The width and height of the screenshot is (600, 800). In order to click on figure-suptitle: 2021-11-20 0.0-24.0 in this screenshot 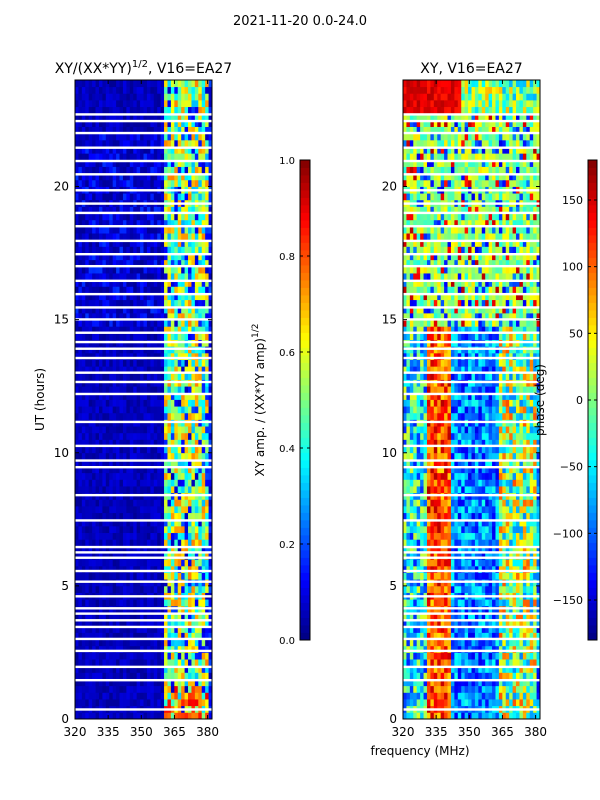, I will do `click(300, 21)`.